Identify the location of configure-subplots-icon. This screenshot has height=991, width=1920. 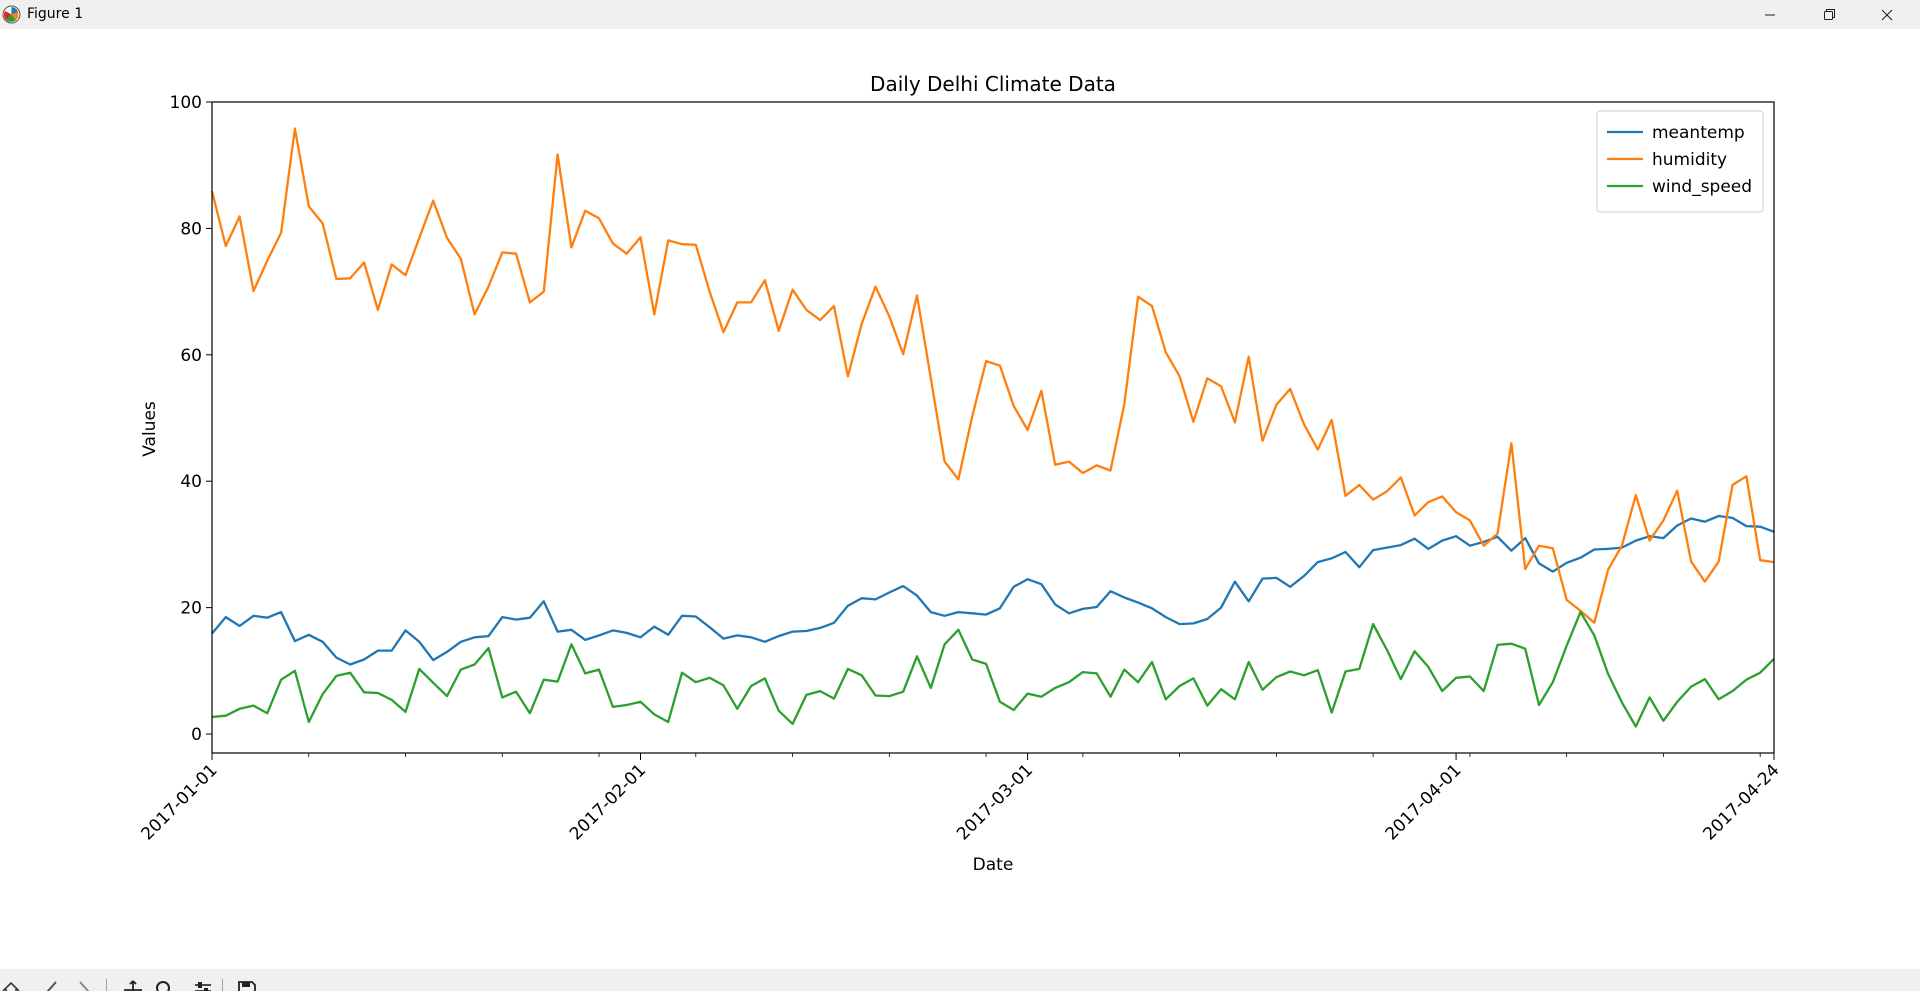
(203, 985).